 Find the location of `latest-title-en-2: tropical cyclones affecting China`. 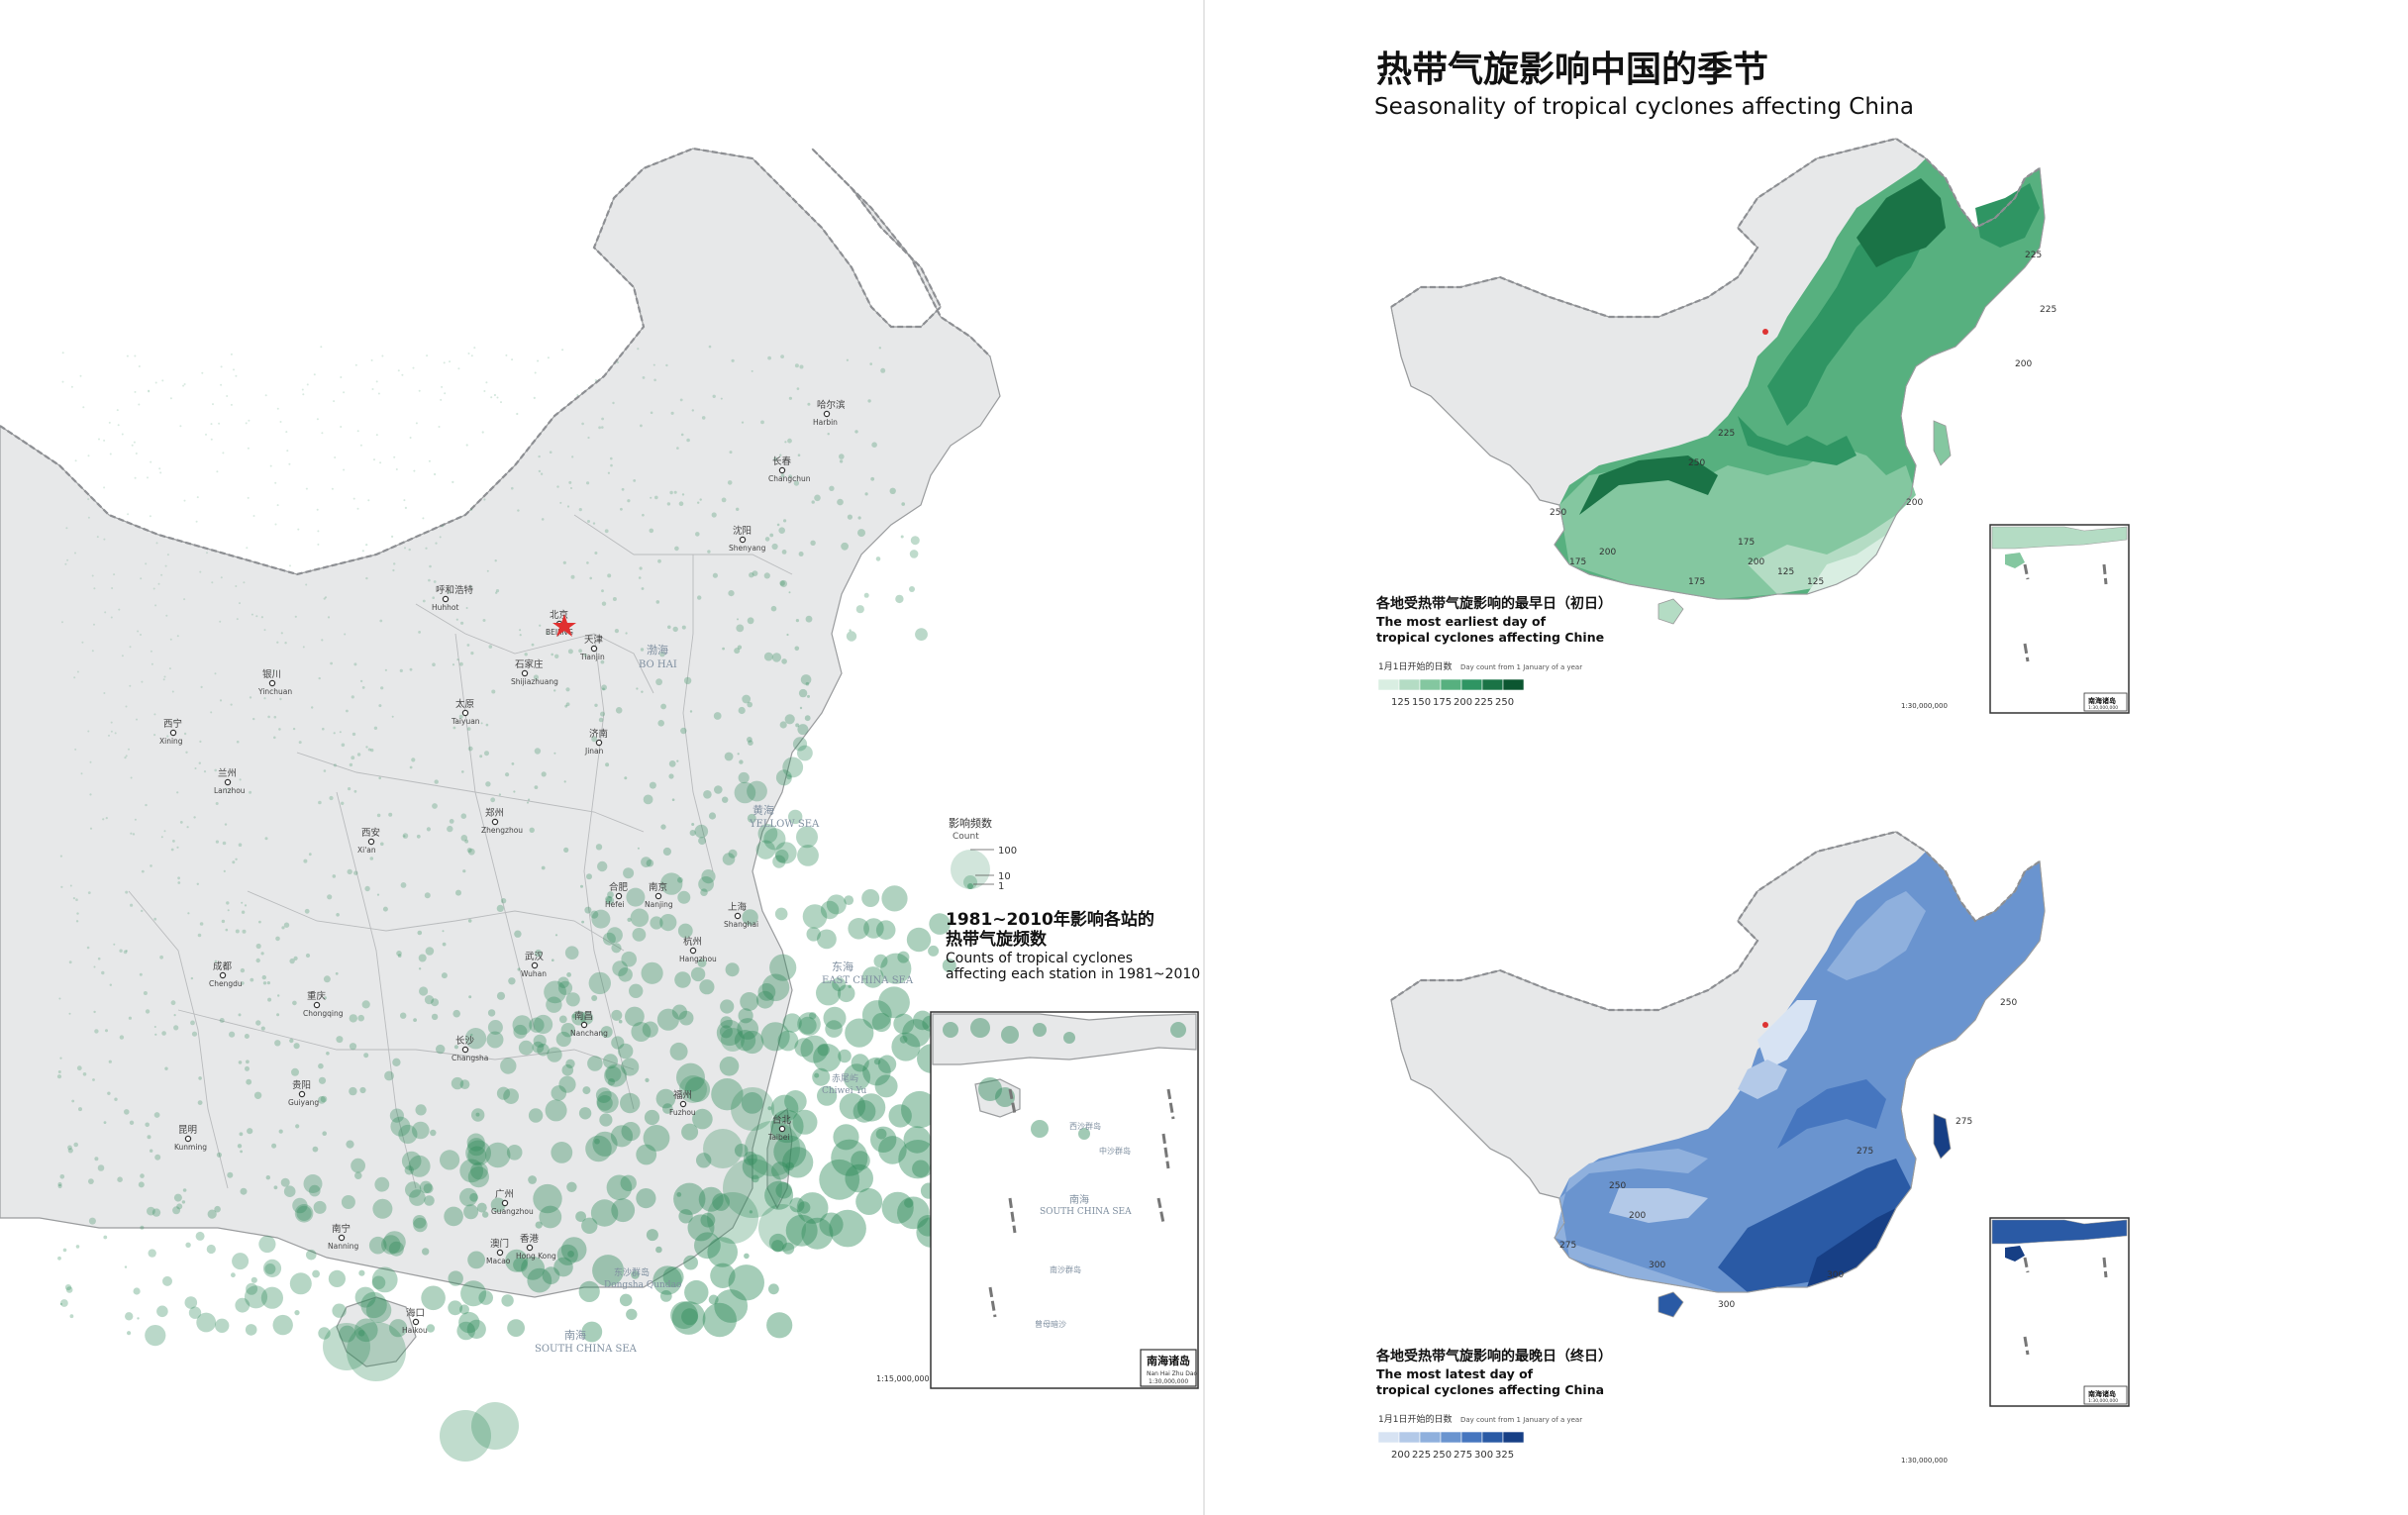

latest-title-en-2: tropical cyclones affecting China is located at coordinates (1490, 1389).